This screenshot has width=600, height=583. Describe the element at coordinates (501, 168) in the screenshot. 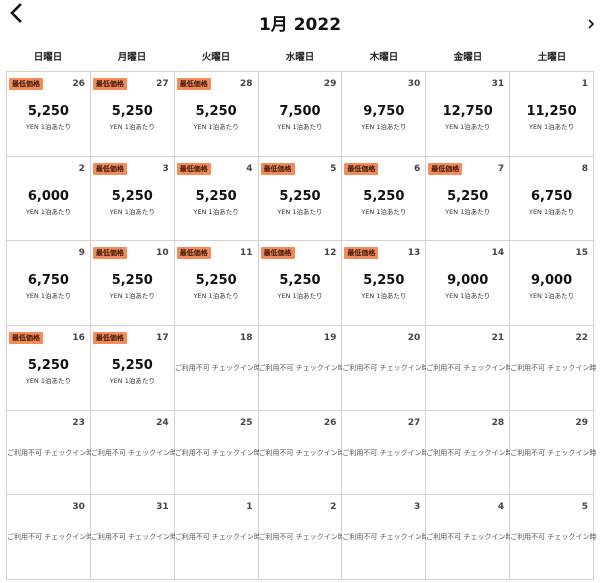

I see `day-number: 7` at that location.